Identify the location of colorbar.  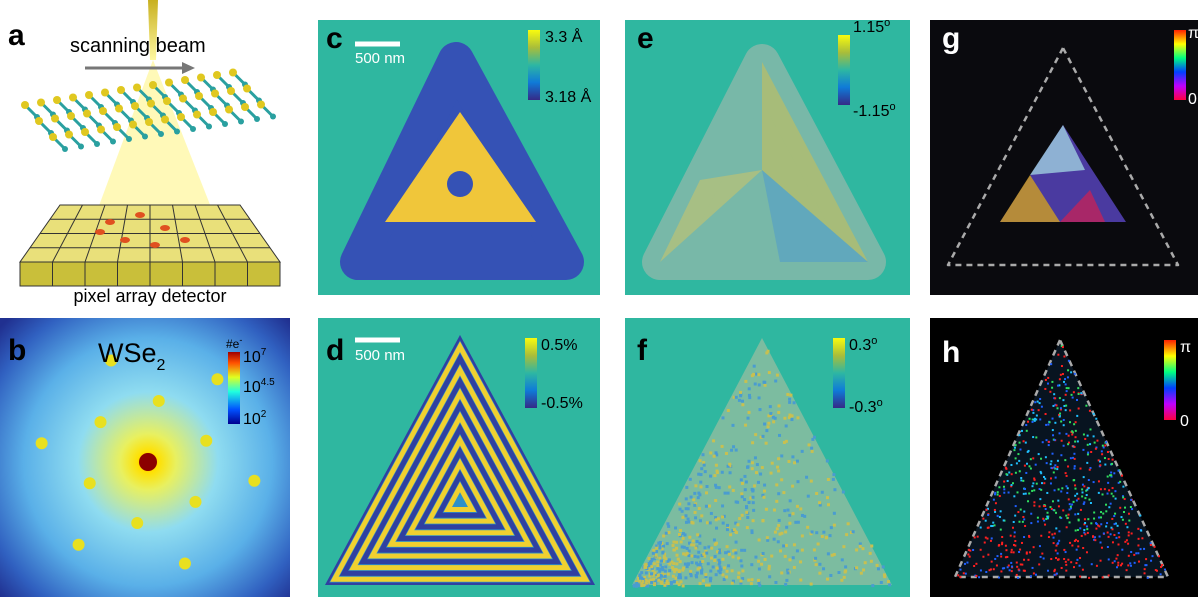
(839, 373).